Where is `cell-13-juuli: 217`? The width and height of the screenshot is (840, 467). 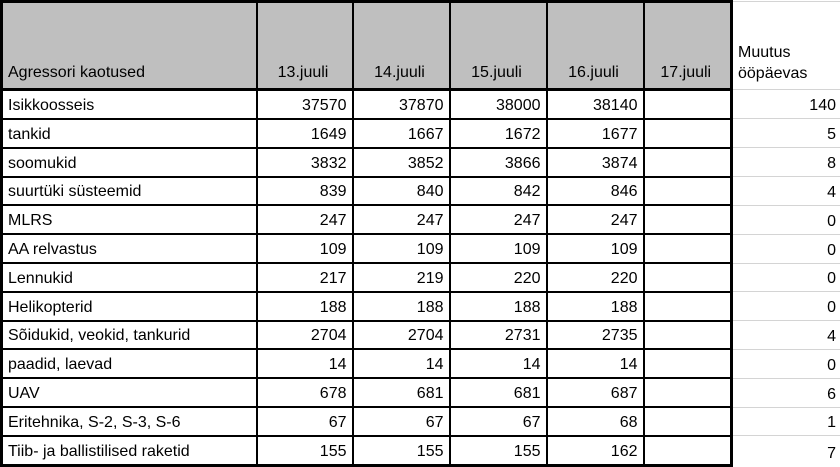 cell-13-juuli: 217 is located at coordinates (304, 277).